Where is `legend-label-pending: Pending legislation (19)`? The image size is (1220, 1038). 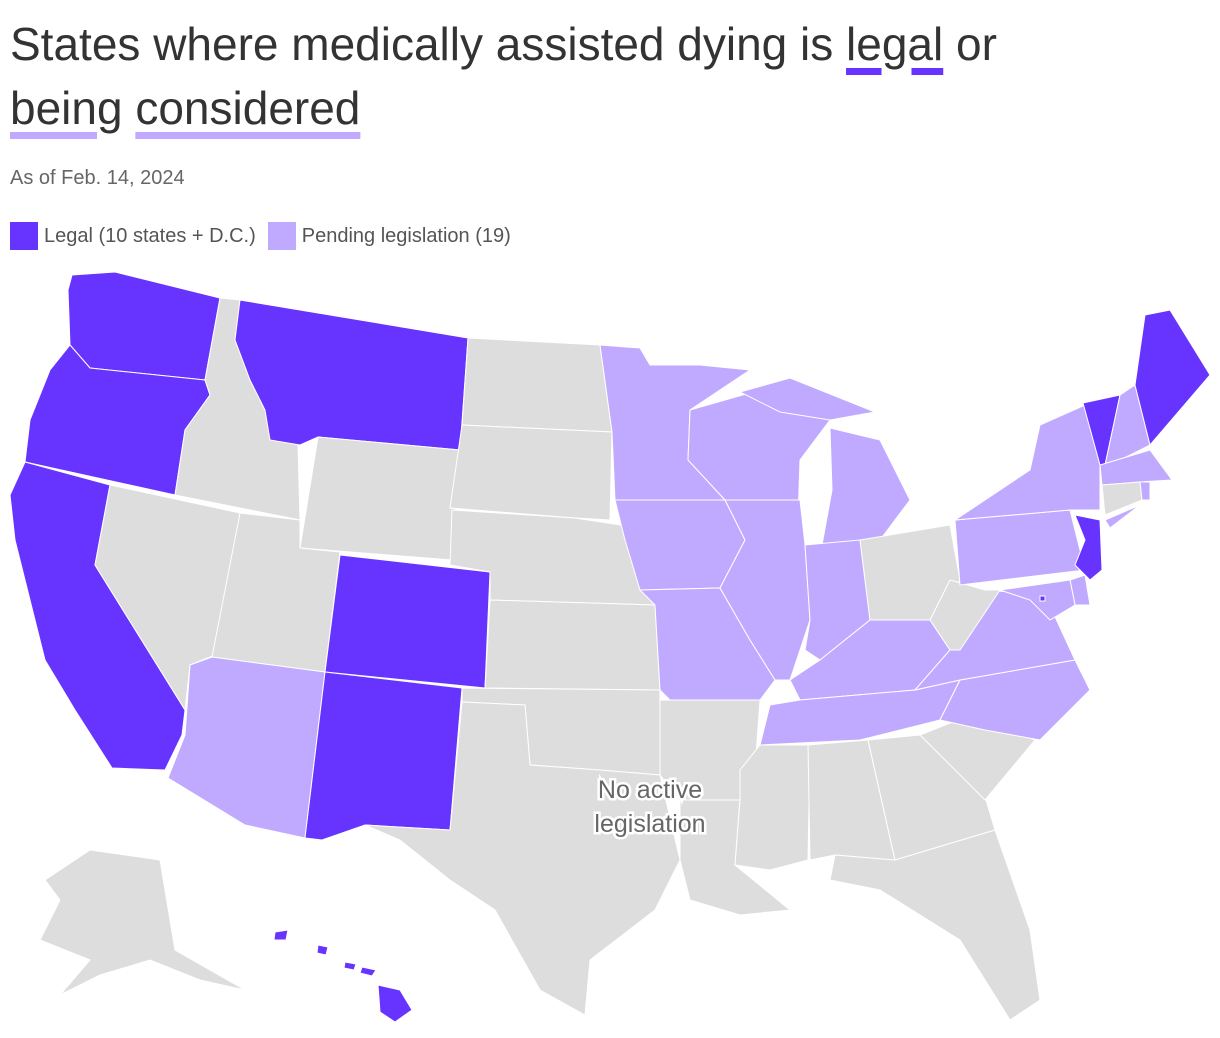 legend-label-pending: Pending legislation (19) is located at coordinates (406, 235).